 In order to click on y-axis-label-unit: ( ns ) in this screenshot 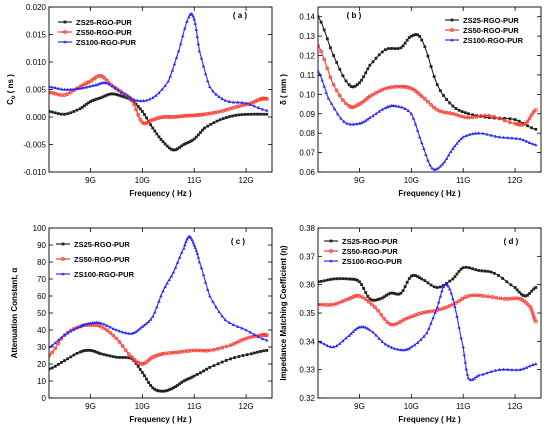, I will do `click(10, 85)`.